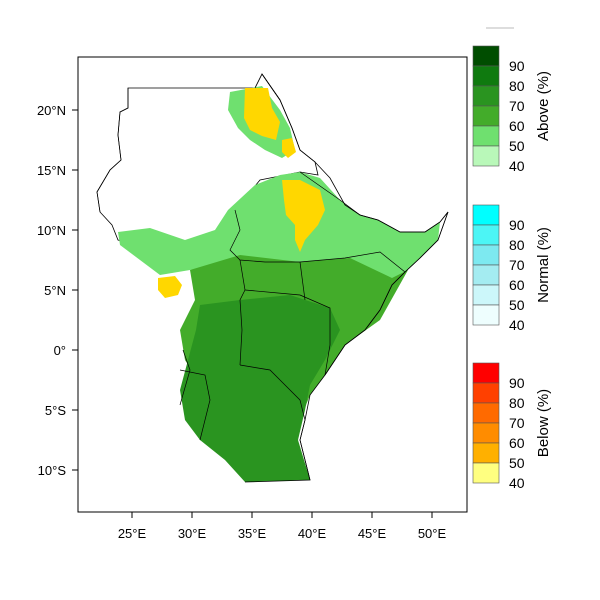  I want to click on legend-above: 90 80 70 60 50 40 Above (%), so click(512, 109).